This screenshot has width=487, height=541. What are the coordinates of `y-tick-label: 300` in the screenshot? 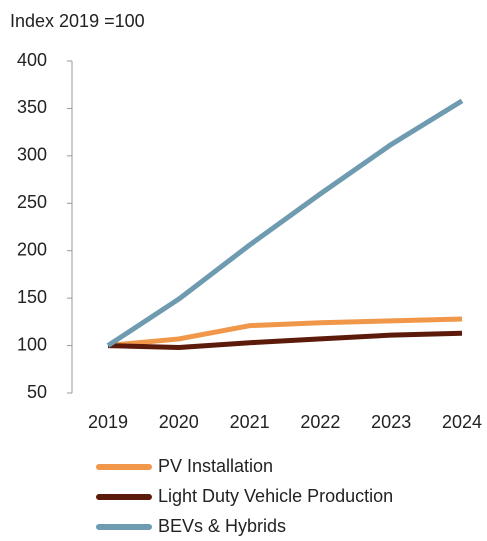 It's located at (32, 155).